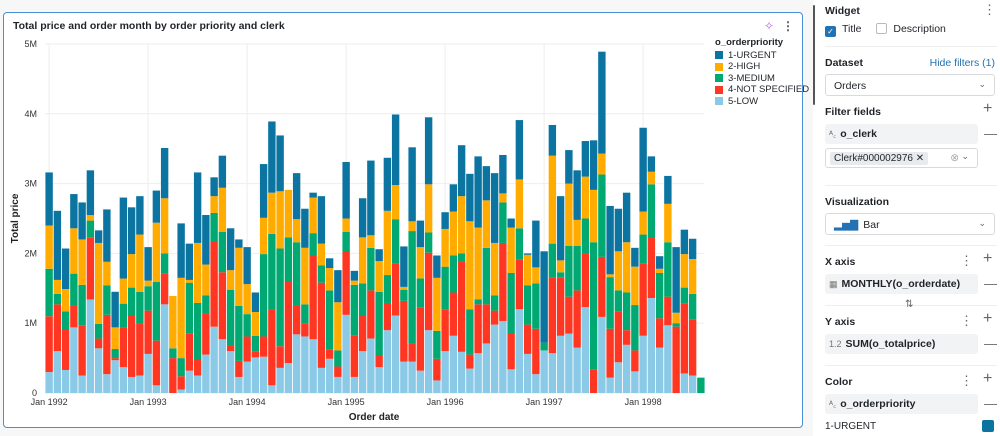  What do you see at coordinates (749, 42) in the screenshot?
I see `legend-title: o_orderpriority` at bounding box center [749, 42].